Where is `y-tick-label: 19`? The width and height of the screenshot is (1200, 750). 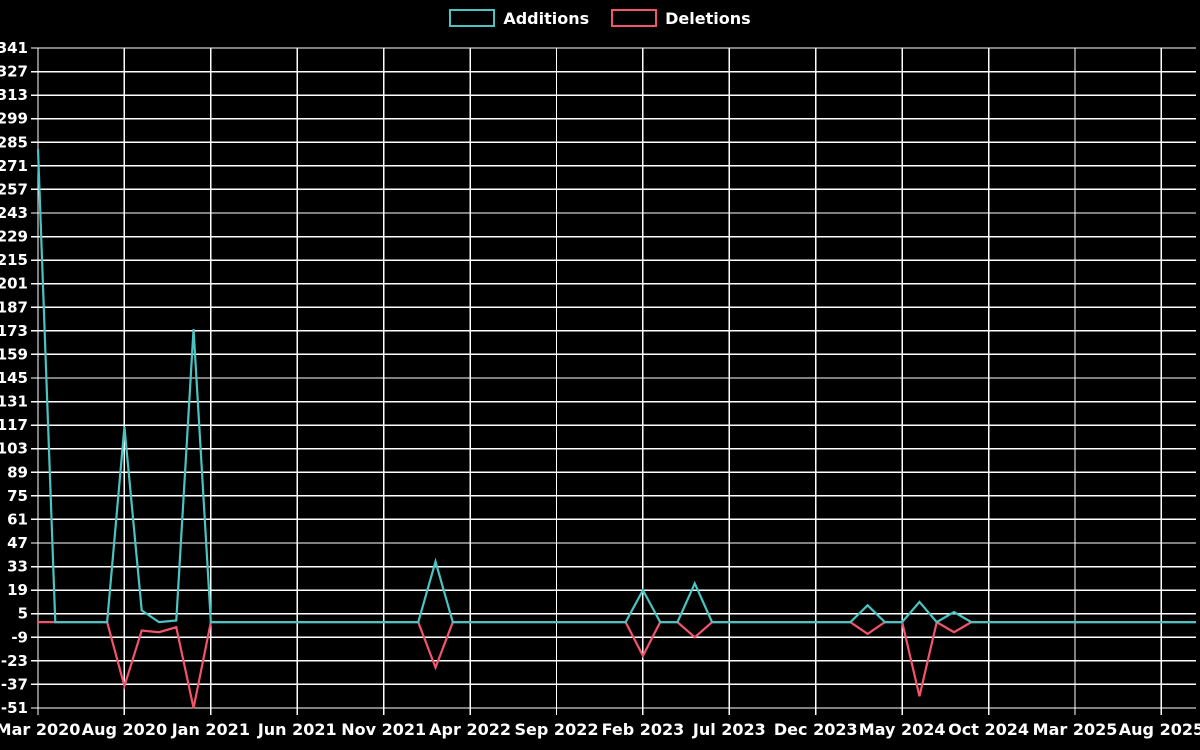
y-tick-label: 19 is located at coordinates (17, 590).